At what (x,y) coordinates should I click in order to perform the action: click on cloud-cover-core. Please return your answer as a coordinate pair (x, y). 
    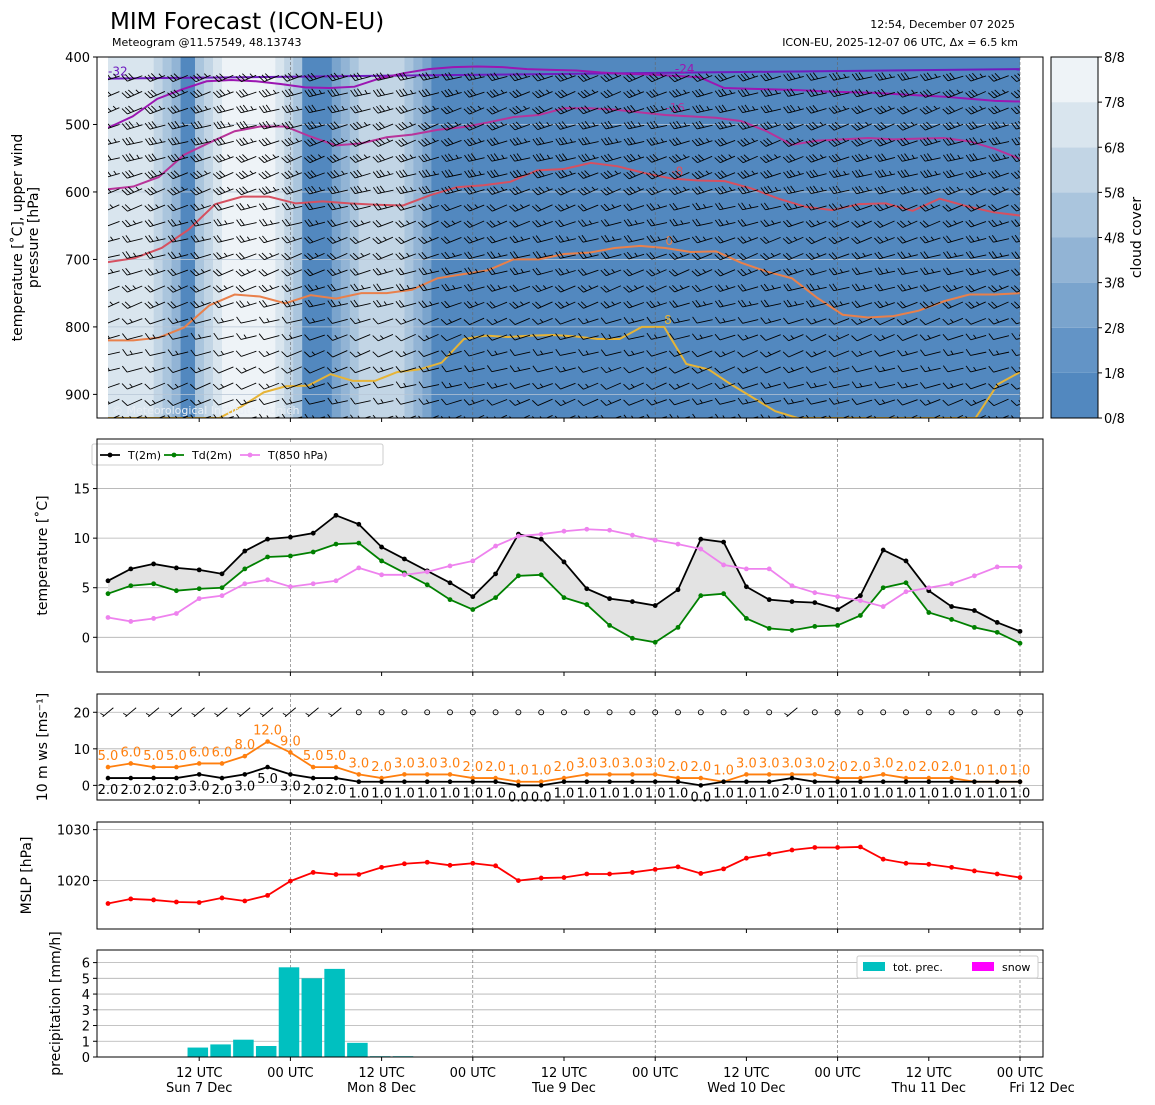
    Looking at the image, I should click on (249, 237).